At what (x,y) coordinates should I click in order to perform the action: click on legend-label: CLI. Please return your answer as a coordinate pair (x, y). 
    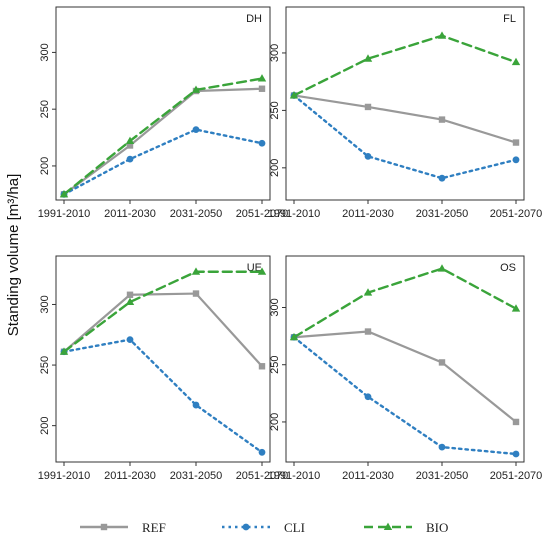
    Looking at the image, I should click on (294, 527).